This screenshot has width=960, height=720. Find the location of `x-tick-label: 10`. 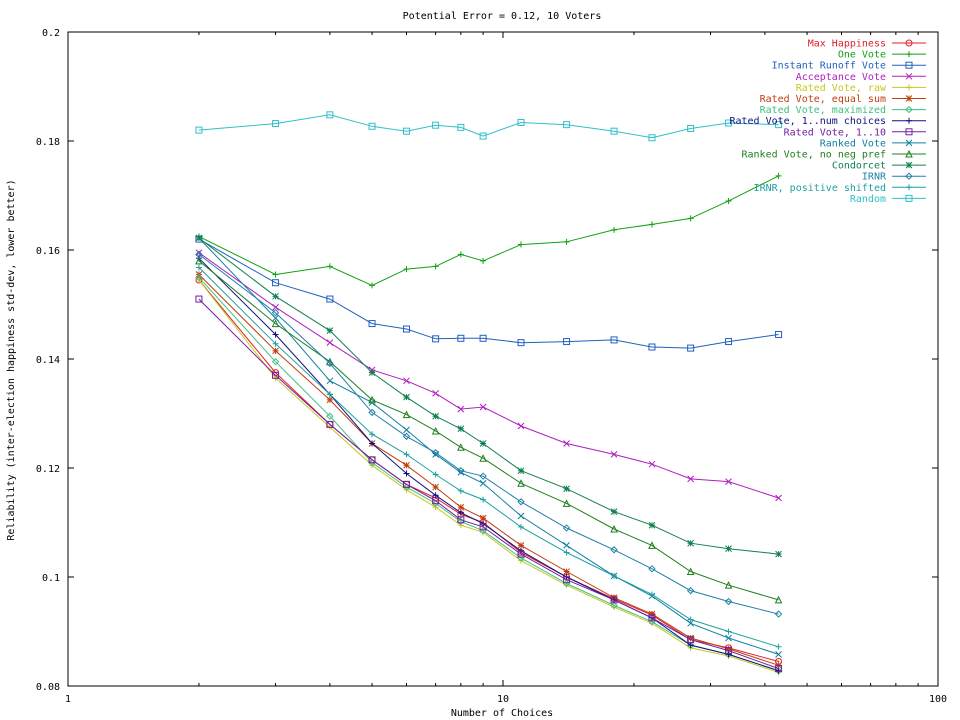

x-tick-label: 10 is located at coordinates (503, 699).